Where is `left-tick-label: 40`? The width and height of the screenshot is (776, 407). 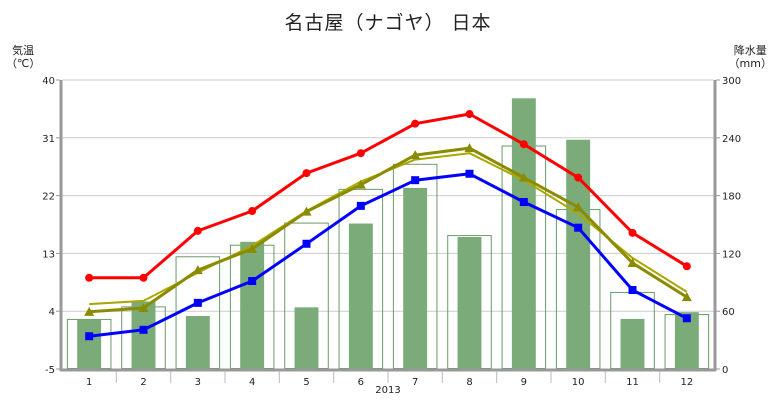 left-tick-label: 40 is located at coordinates (48, 81).